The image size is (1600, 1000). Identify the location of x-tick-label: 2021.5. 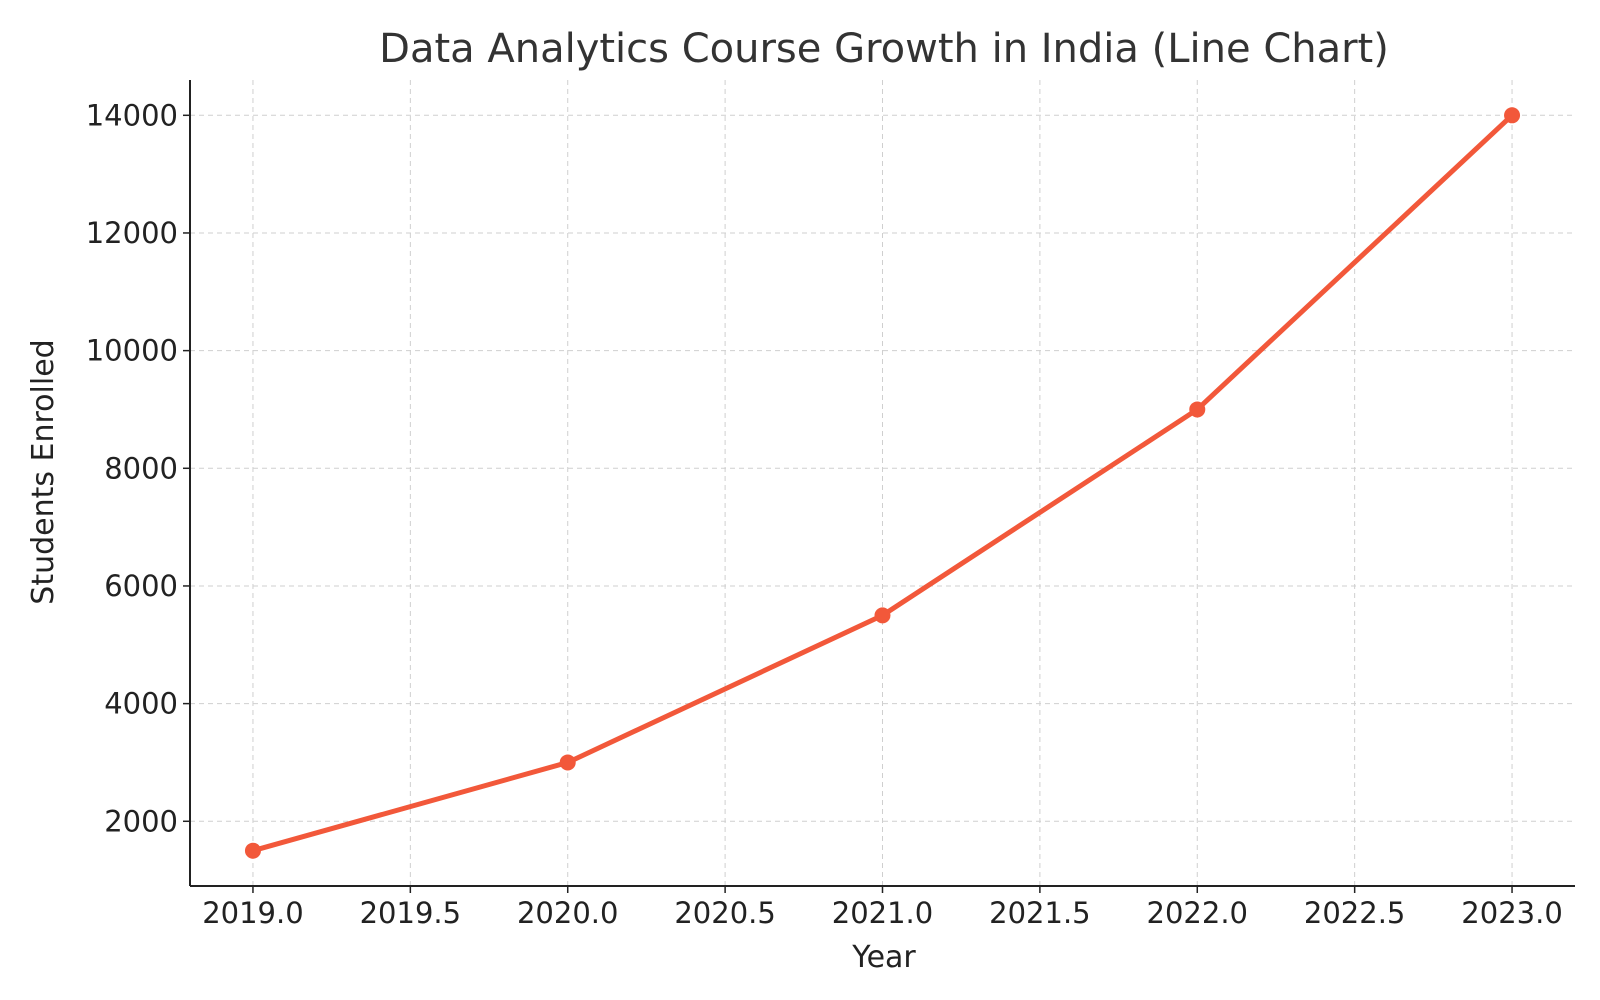
(1039, 913).